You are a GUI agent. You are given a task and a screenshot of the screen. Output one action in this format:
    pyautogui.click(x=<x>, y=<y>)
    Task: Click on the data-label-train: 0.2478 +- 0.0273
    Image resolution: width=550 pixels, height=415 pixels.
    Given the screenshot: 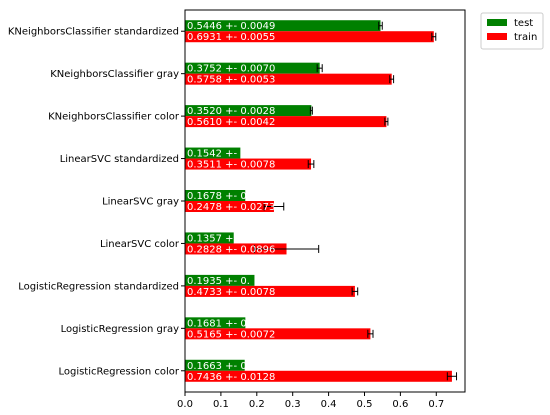 What is the action you would take?
    pyautogui.click(x=231, y=207)
    